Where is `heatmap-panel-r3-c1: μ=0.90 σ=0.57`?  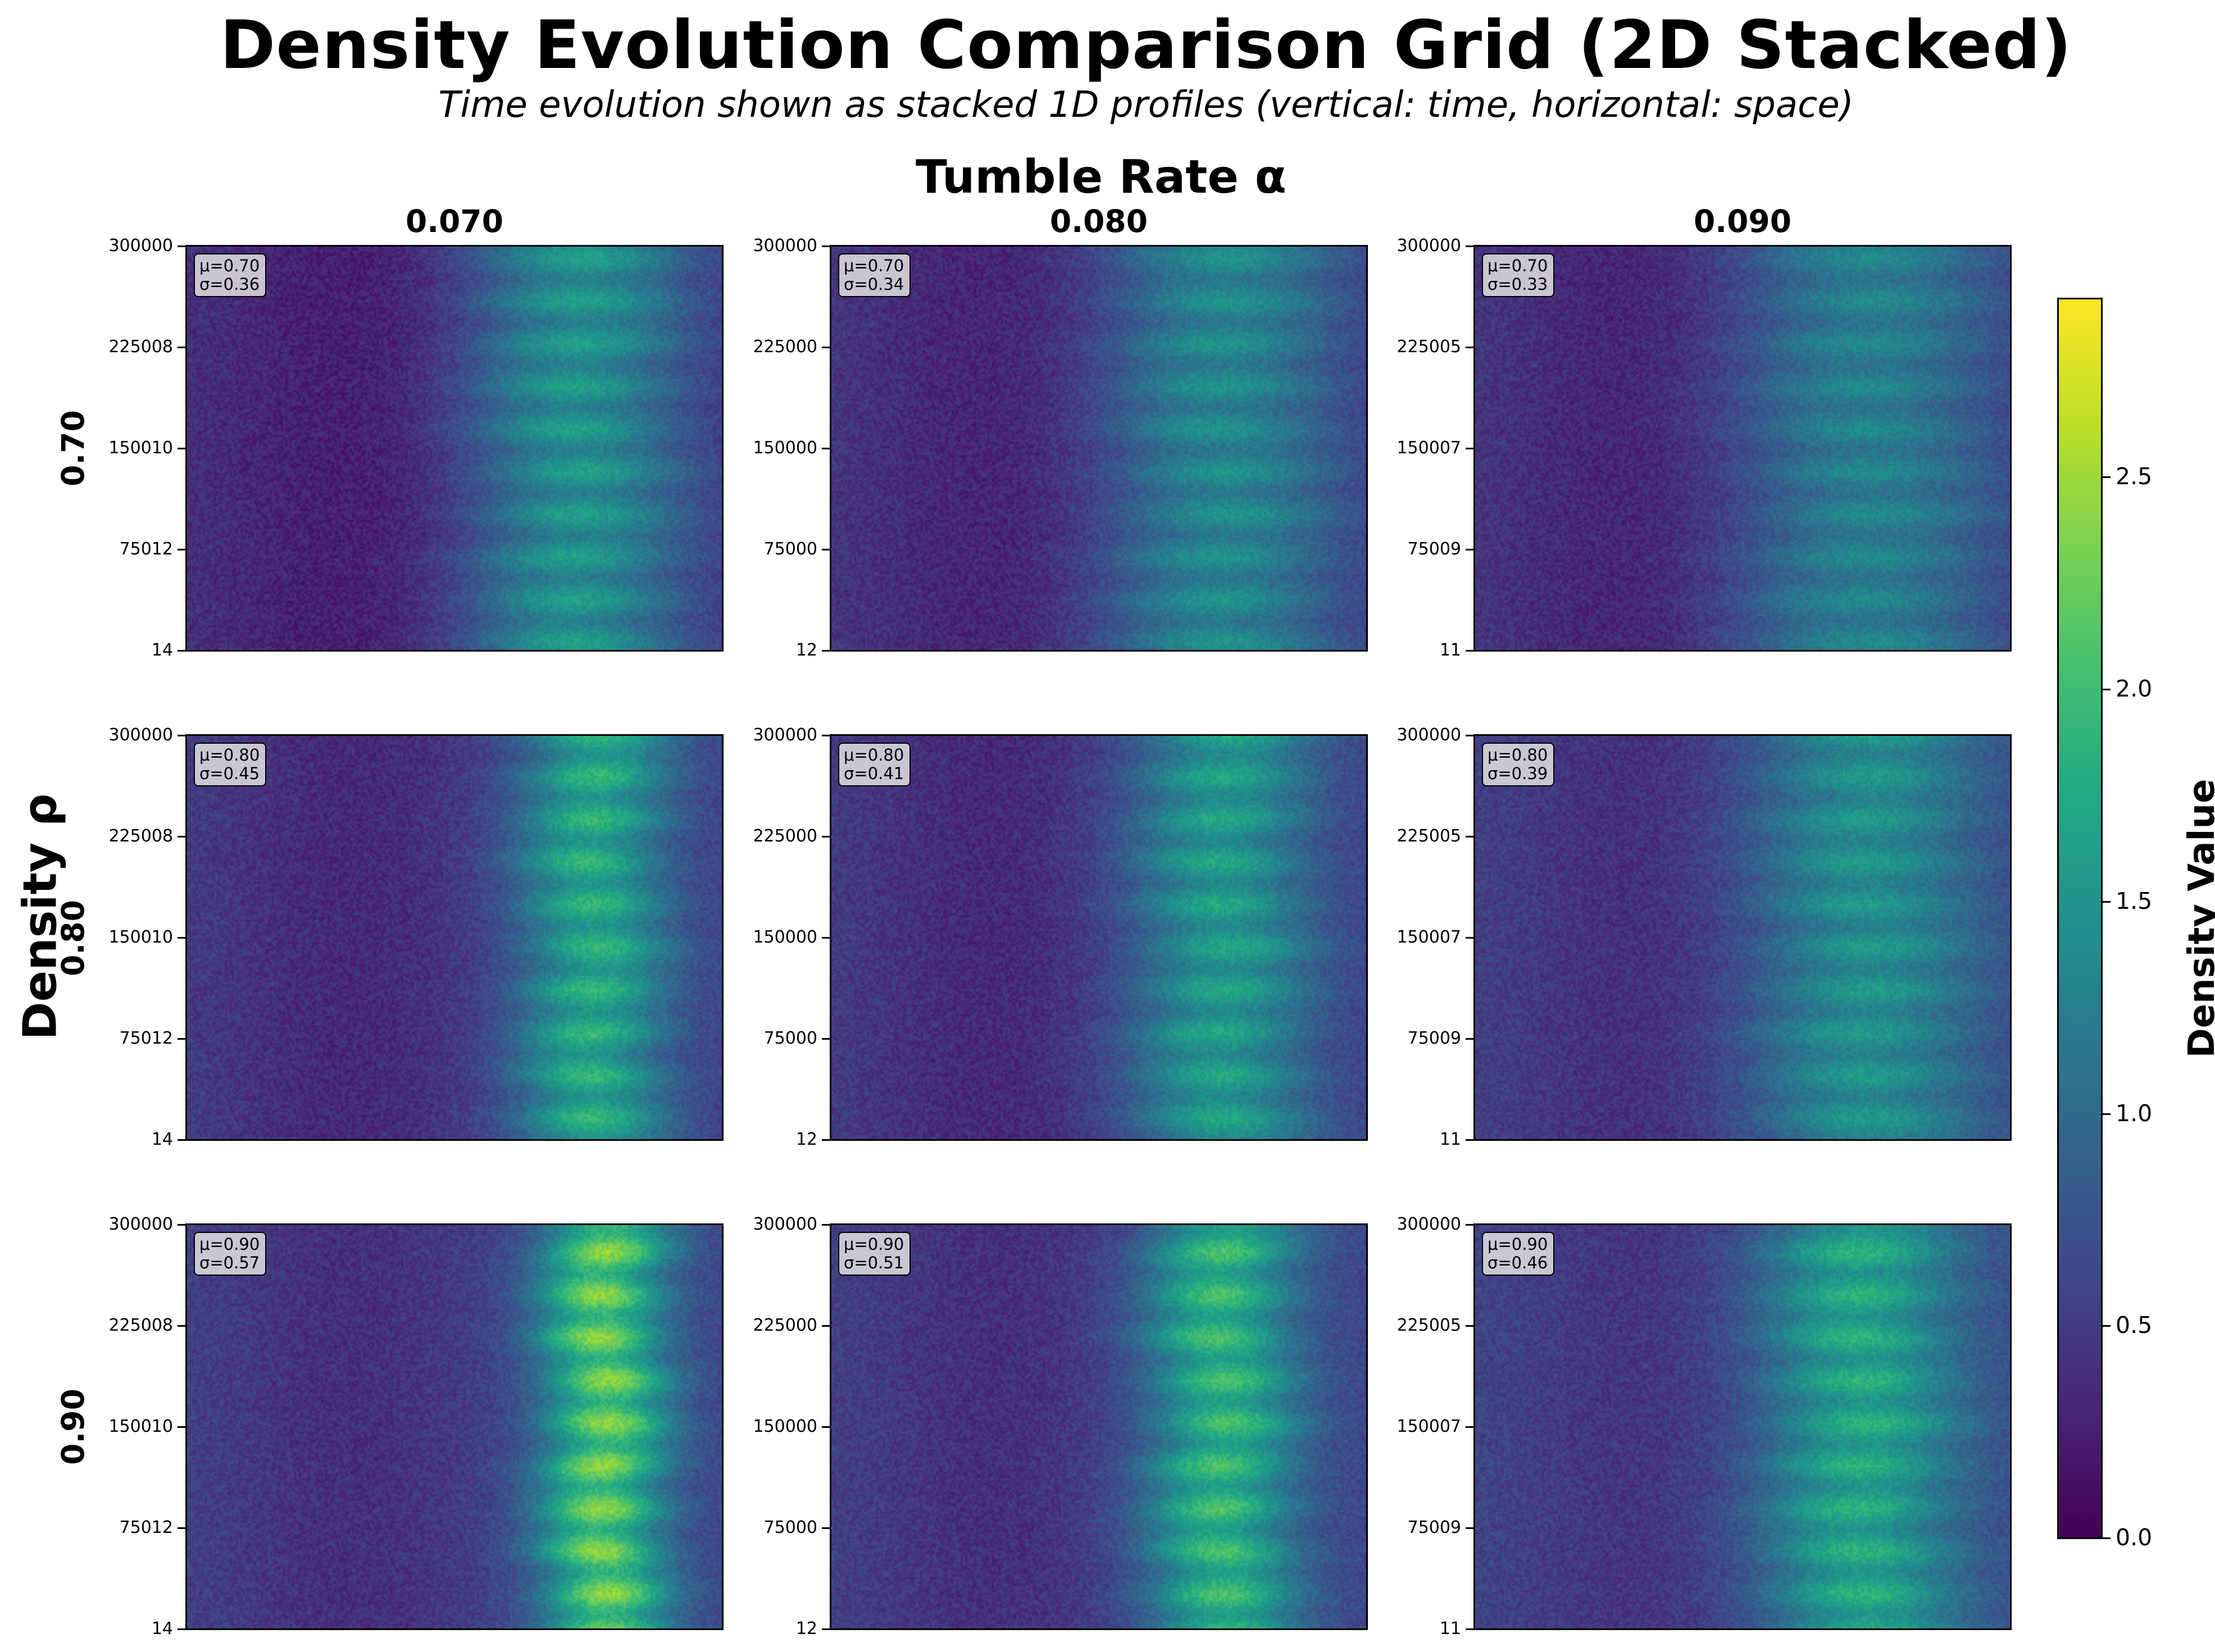
heatmap-panel-r3-c1: μ=0.90 σ=0.57 is located at coordinates (454, 1427).